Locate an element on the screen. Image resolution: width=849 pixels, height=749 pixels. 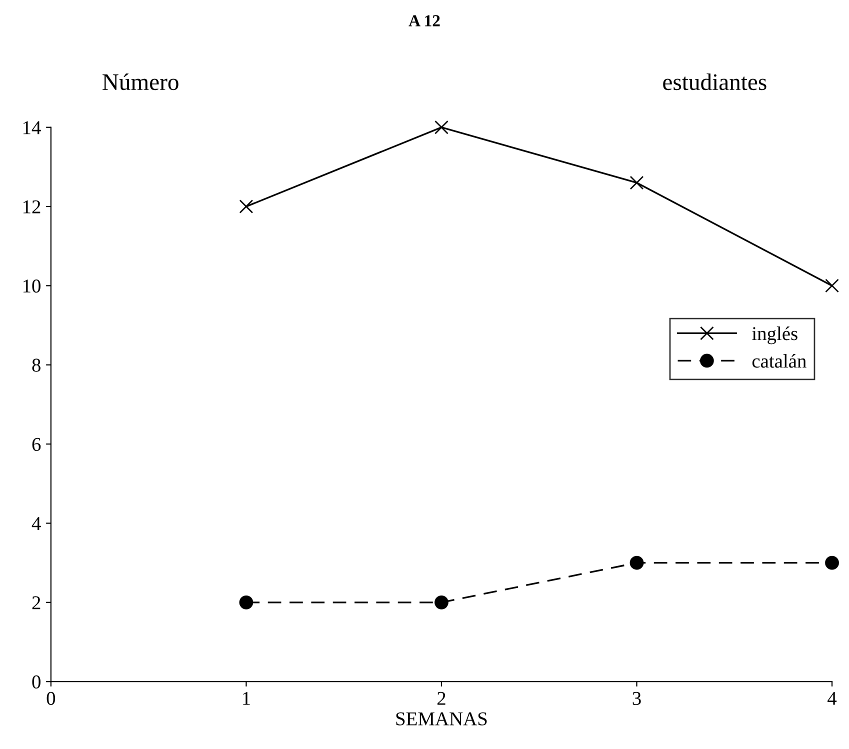
y-tick-label: 6 is located at coordinates (36, 444).